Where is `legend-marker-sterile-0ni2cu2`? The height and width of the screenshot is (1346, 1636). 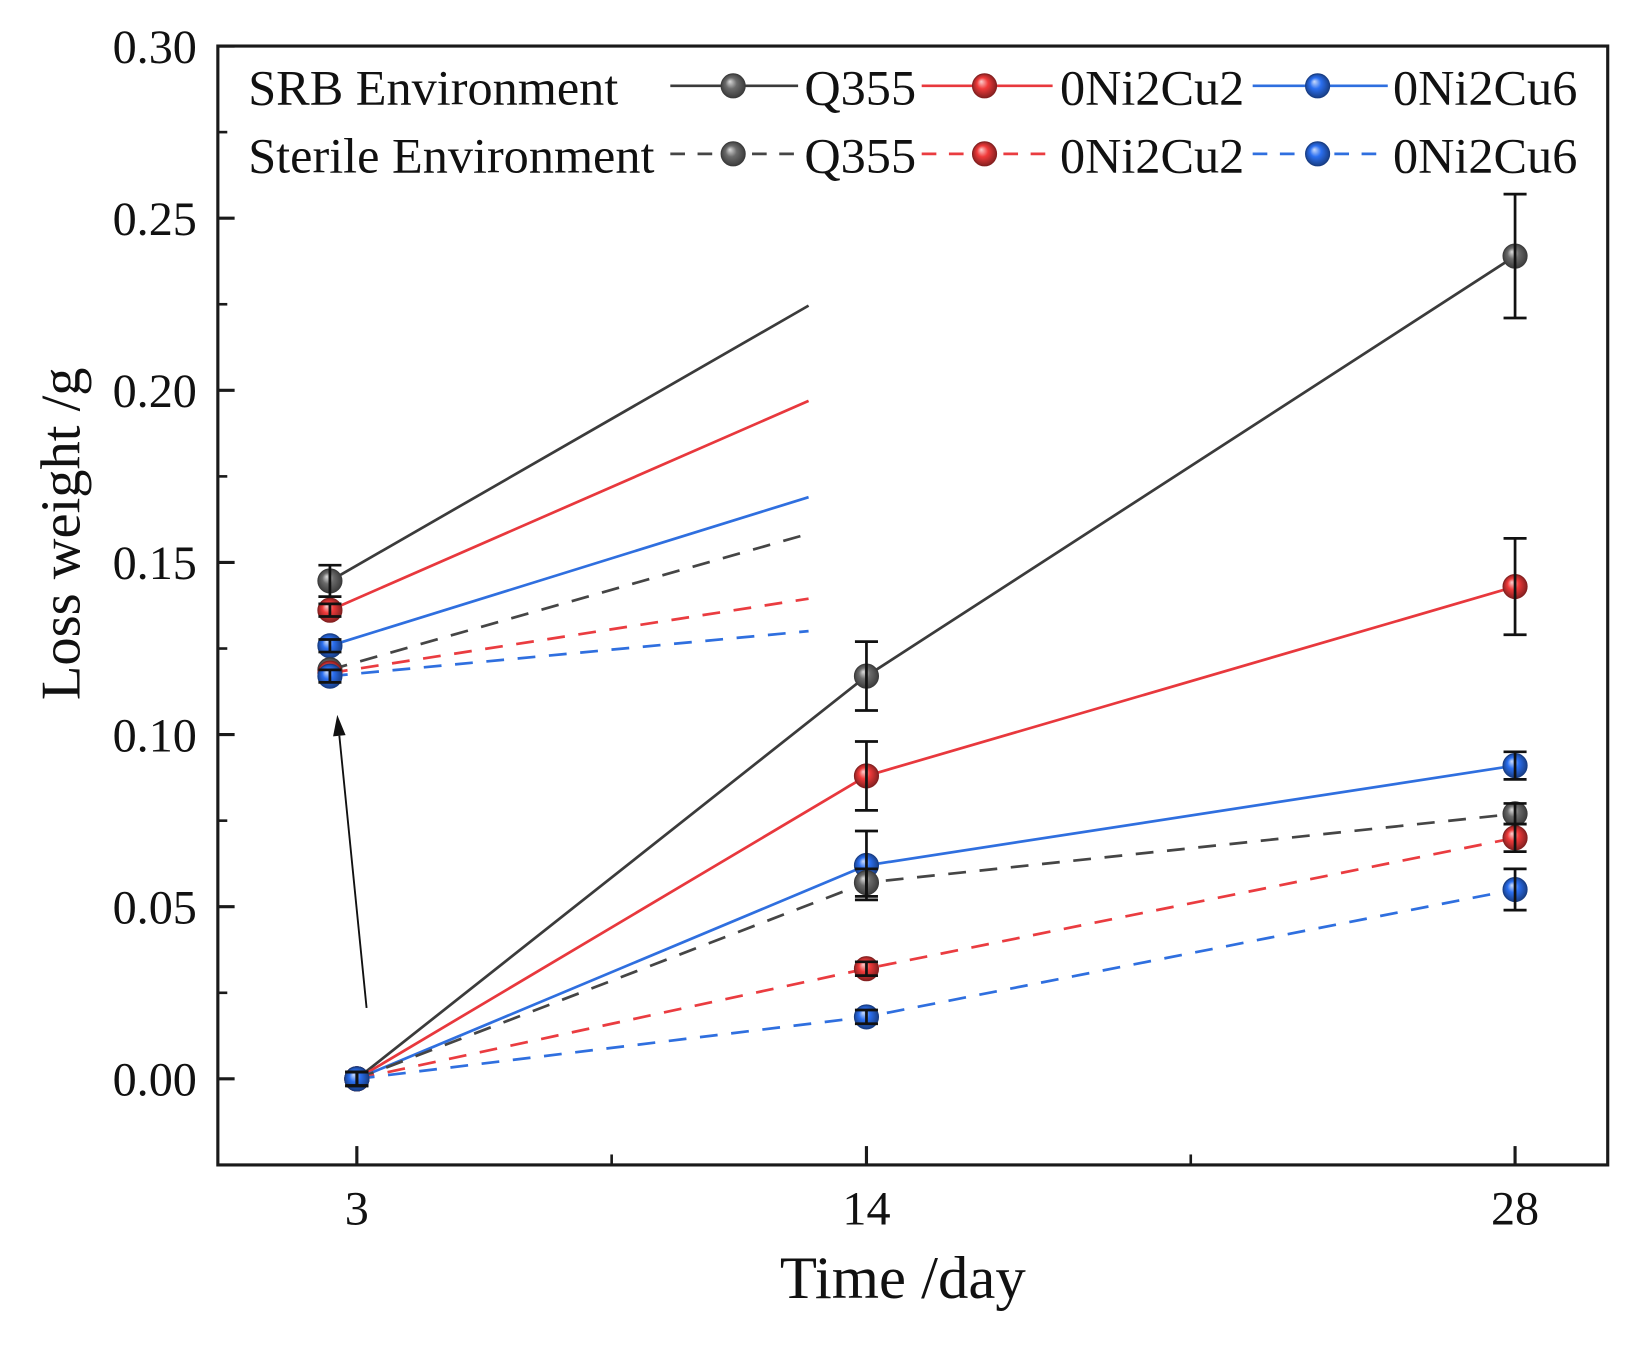
legend-marker-sterile-0ni2cu2 is located at coordinates (984, 154).